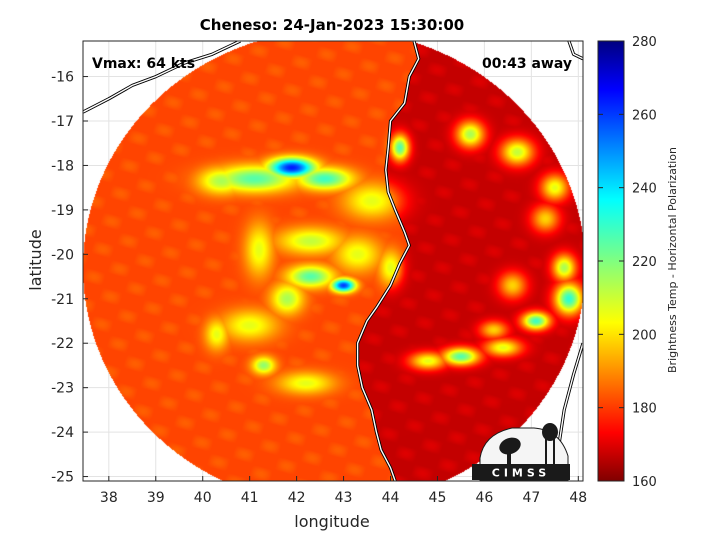 The image size is (720, 540). Describe the element at coordinates (62, 433) in the screenshot. I see `y-tick-label: -24` at that location.